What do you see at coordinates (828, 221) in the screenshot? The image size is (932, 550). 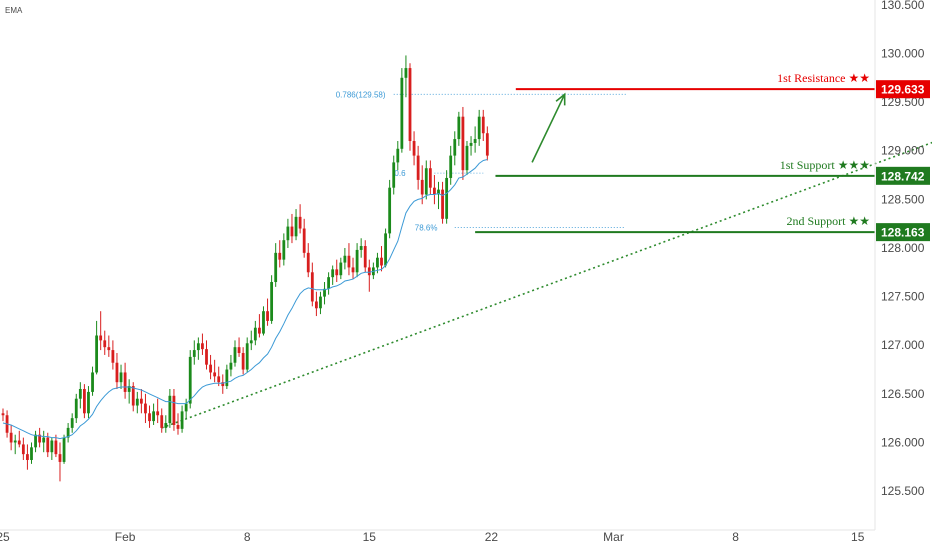 I see `level-label: 2nd Support ★★` at bounding box center [828, 221].